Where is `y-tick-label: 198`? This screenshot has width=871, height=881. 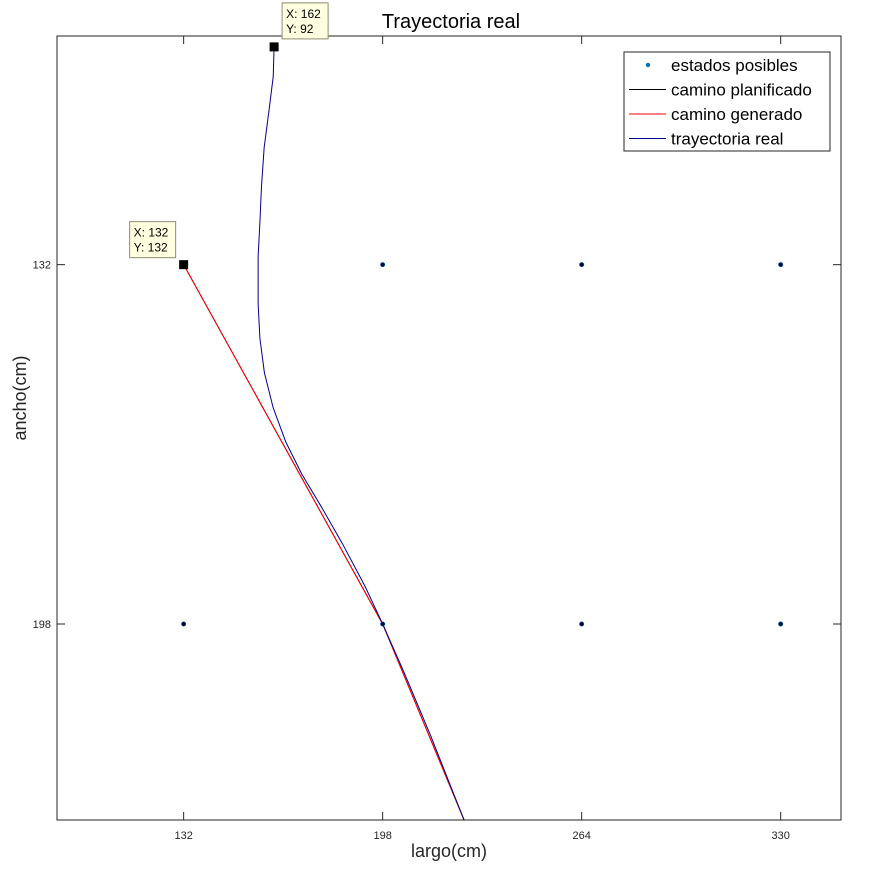
y-tick-label: 198 is located at coordinates (42, 625).